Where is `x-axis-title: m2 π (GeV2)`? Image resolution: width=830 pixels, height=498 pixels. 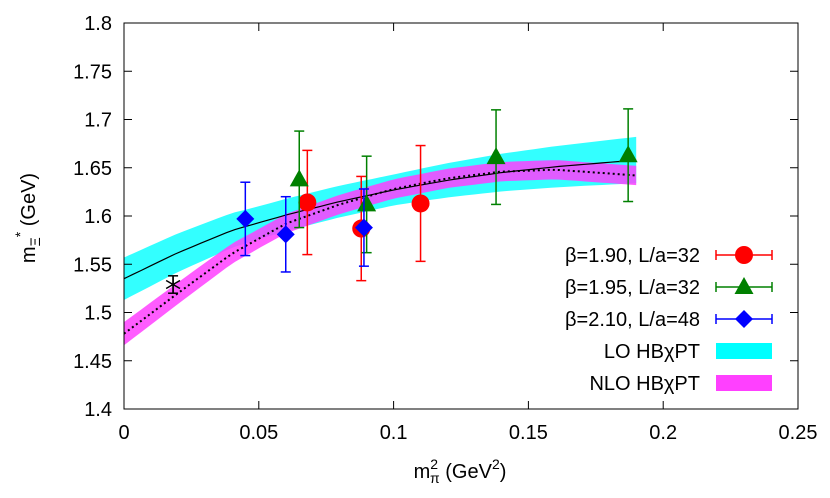 x-axis-title: m2 π (GeV2) is located at coordinates (460, 471).